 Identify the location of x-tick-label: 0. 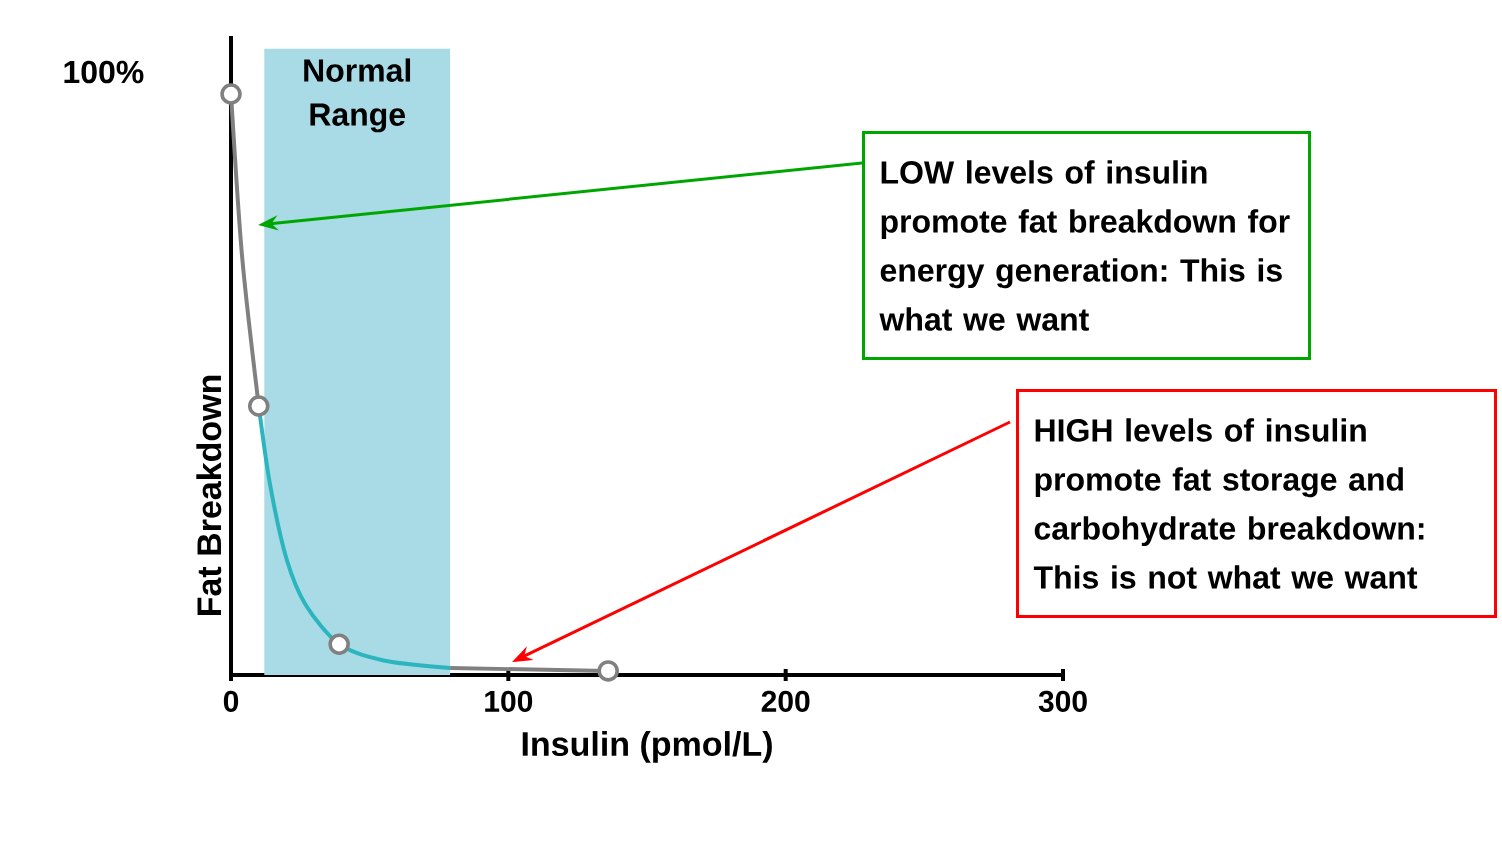
(231, 701).